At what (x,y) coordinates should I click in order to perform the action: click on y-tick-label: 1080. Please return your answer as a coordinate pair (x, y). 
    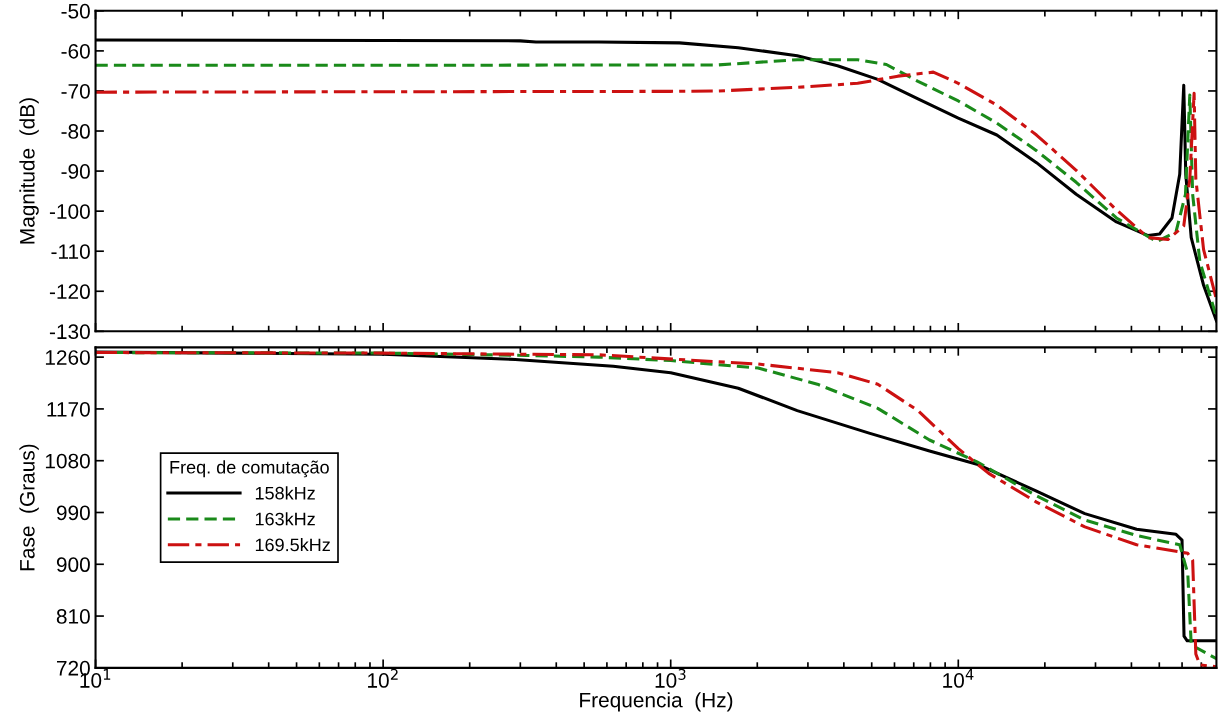
    Looking at the image, I should click on (67, 461).